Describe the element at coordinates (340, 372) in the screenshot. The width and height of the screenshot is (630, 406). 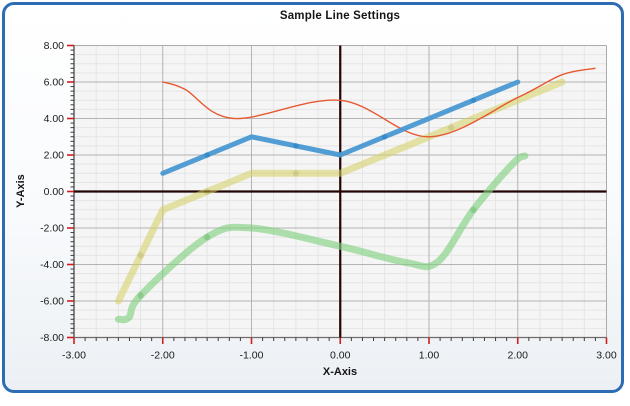
I see `x-axis-label: X-Axis` at that location.